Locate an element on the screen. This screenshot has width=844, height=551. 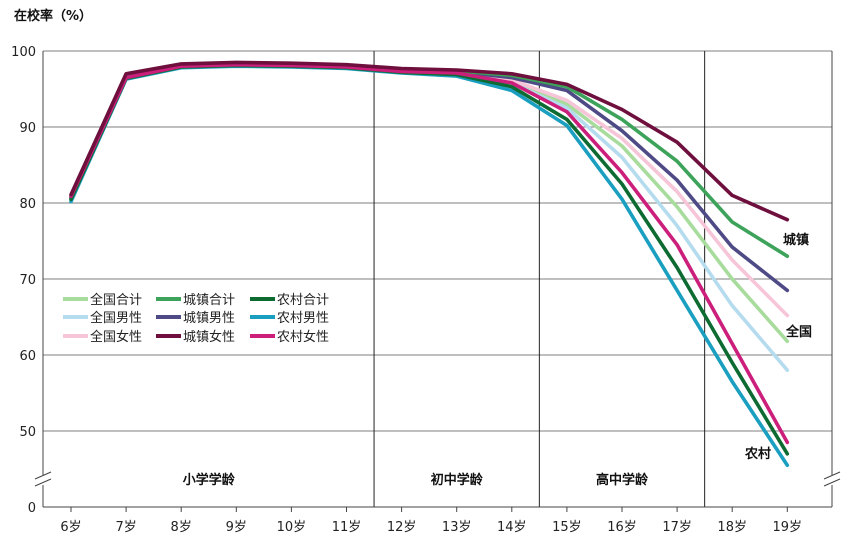
x-tick-label: 17岁 is located at coordinates (677, 527).